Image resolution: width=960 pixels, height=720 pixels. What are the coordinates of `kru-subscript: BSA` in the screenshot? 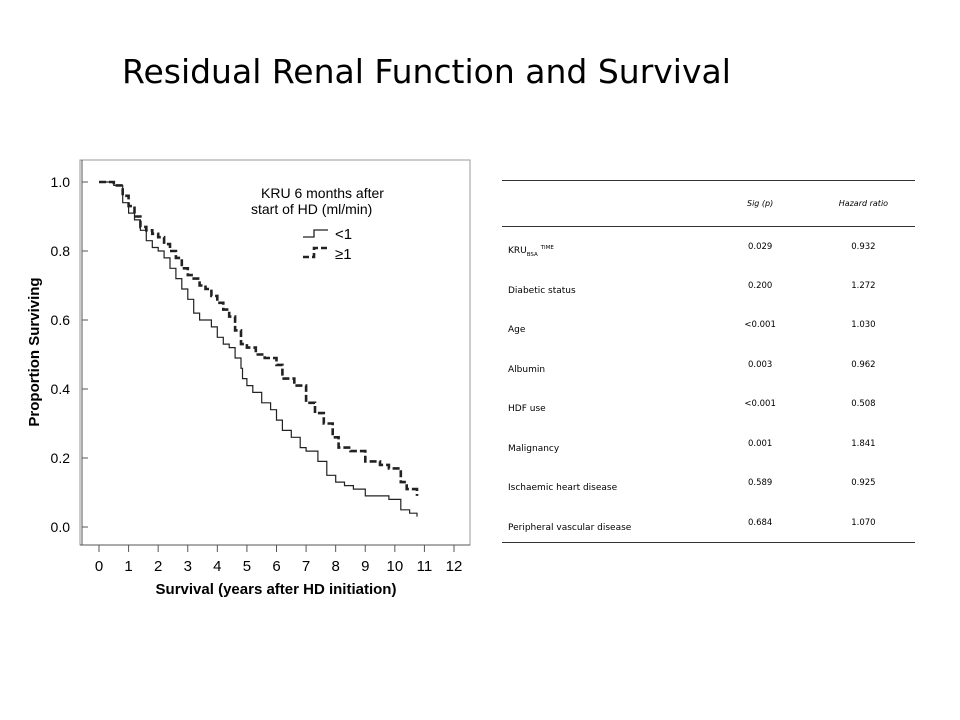 It's located at (532, 254).